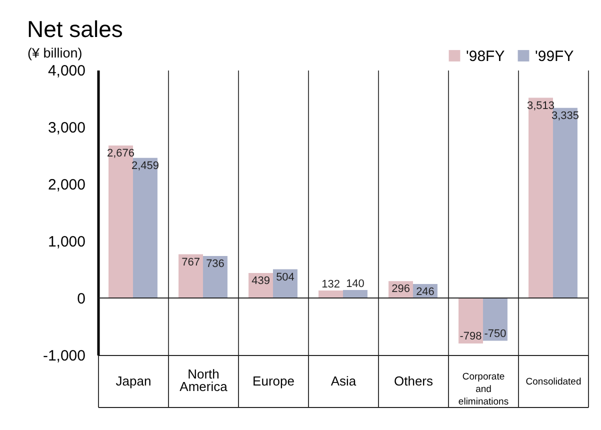 Image resolution: width=601 pixels, height=430 pixels. Describe the element at coordinates (273, 381) in the screenshot. I see `x-tick-label: Europe` at that location.